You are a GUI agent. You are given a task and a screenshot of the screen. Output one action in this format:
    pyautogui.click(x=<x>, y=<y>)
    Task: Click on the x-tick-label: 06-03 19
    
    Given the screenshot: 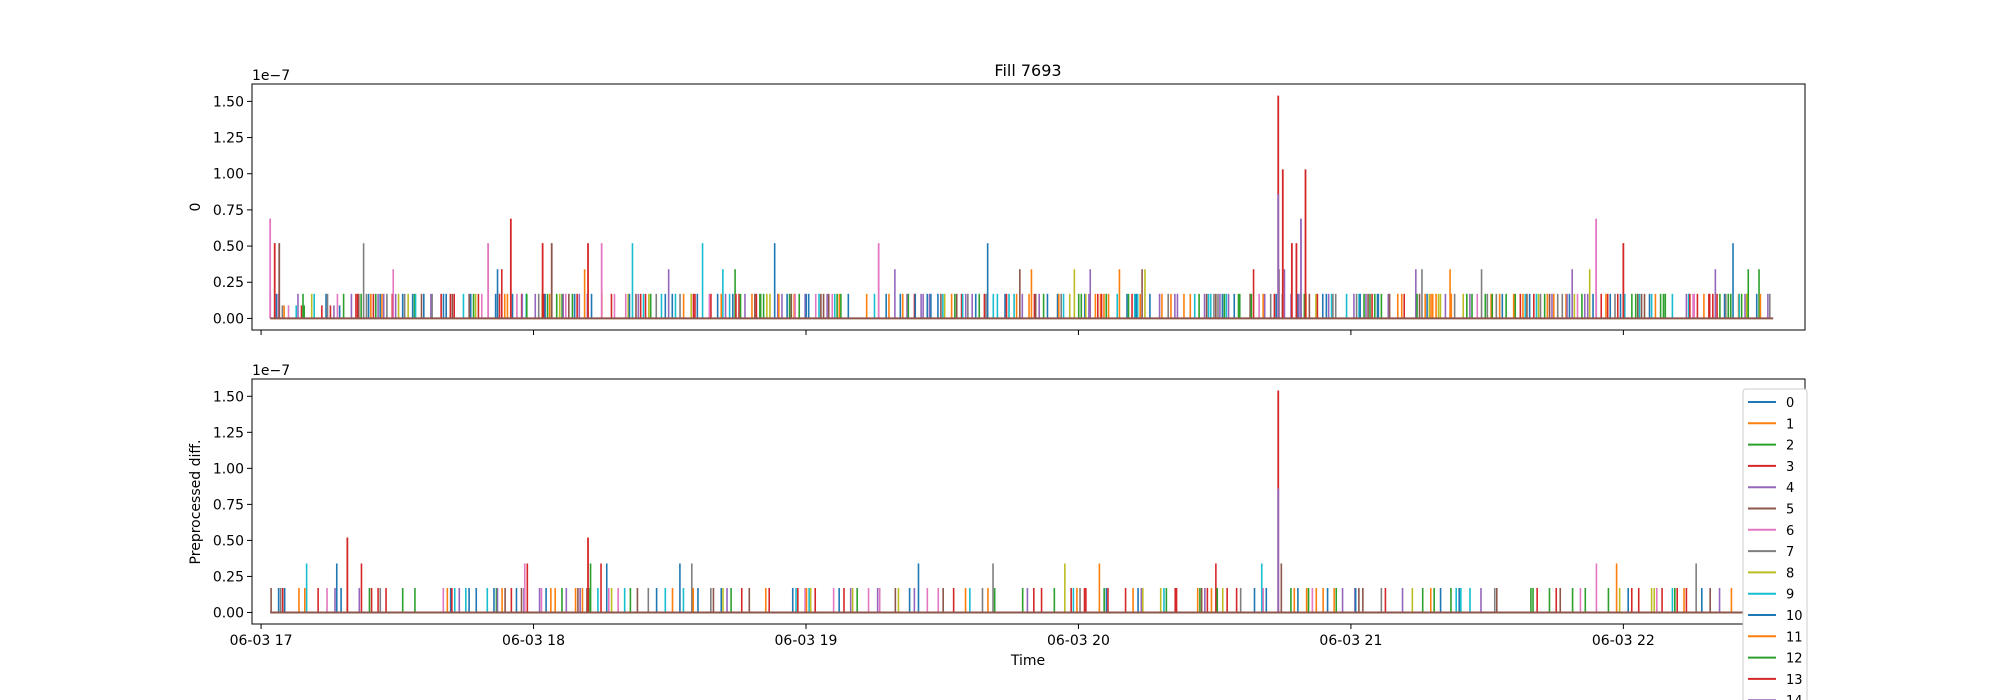 What is the action you would take?
    pyautogui.click(x=806, y=641)
    